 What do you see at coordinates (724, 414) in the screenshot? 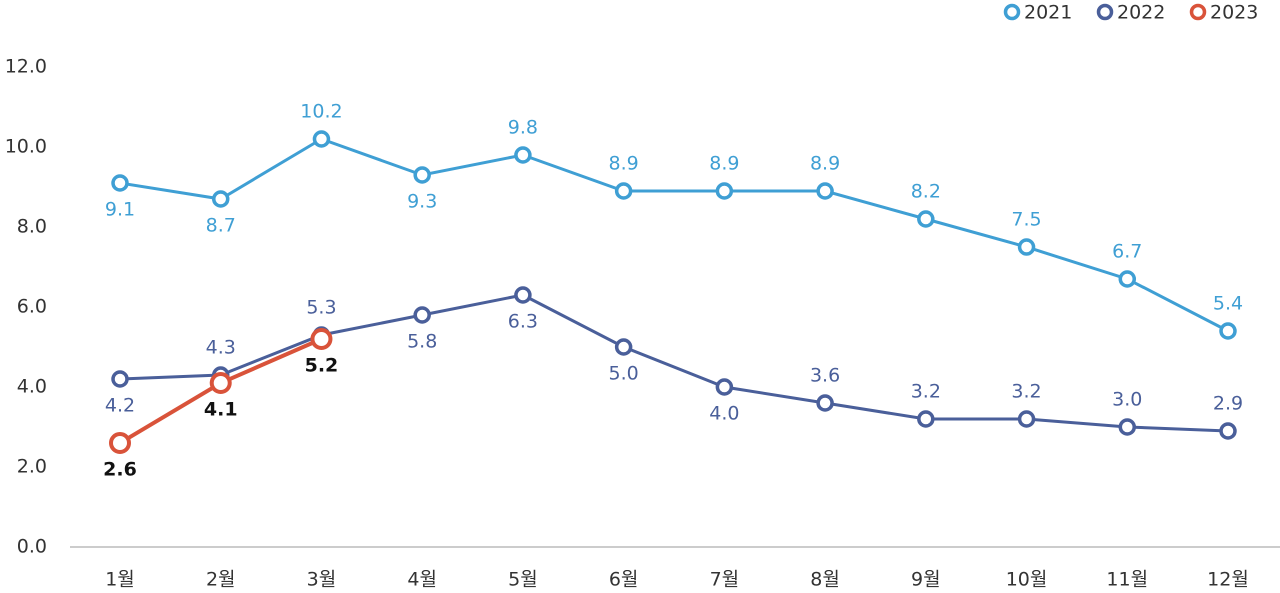
I see `data-label: 4.0` at bounding box center [724, 414].